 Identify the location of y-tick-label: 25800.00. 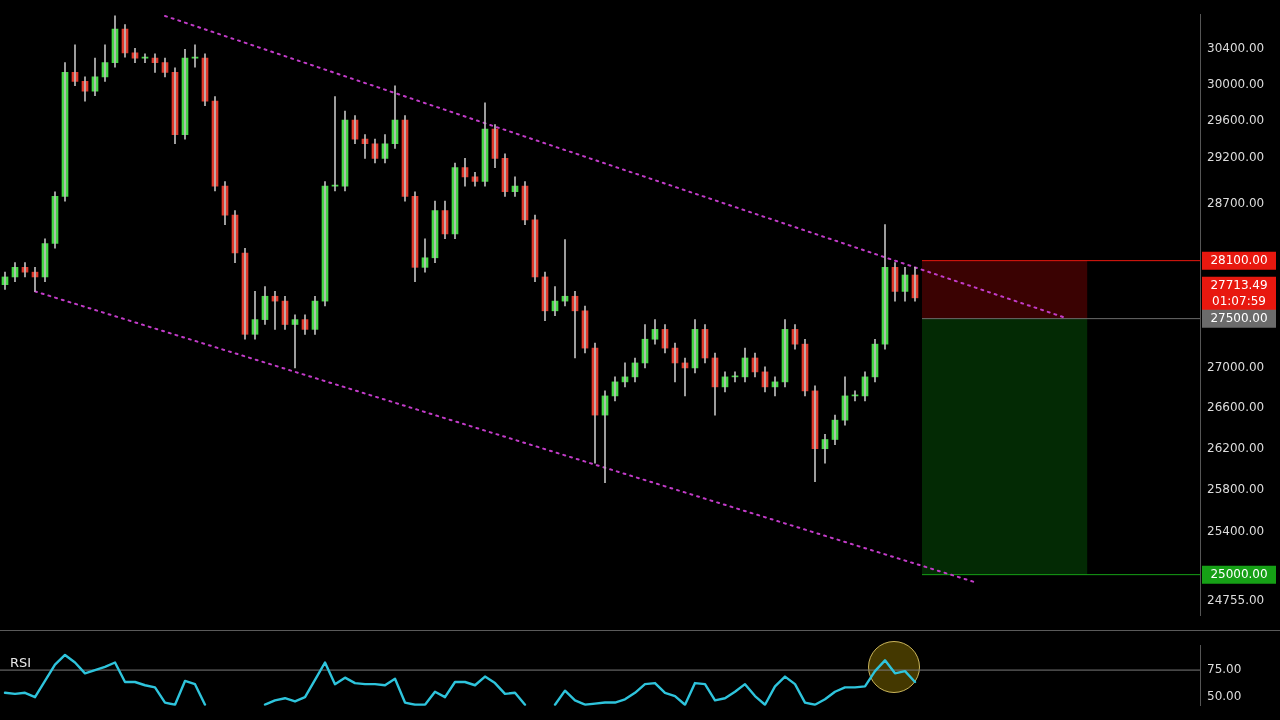
(1236, 489).